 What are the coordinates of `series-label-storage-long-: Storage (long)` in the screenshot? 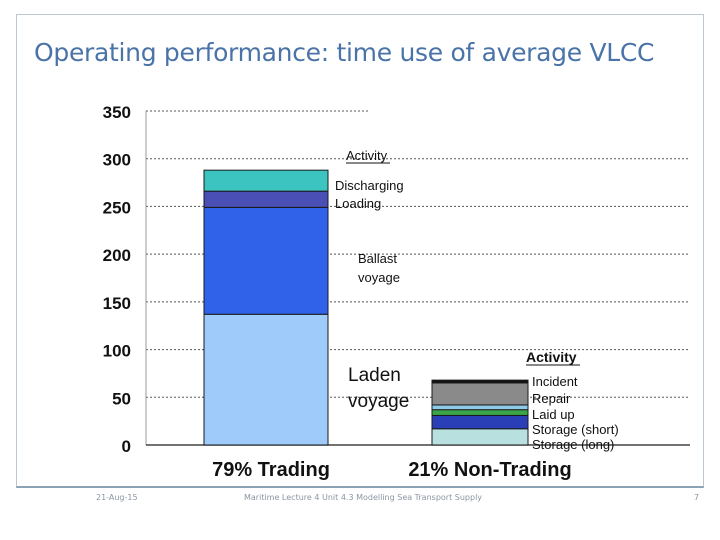 It's located at (573, 444).